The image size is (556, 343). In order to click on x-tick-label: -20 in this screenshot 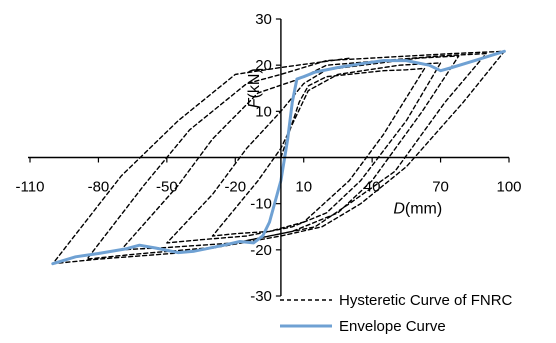, I will do `click(235, 187)`.